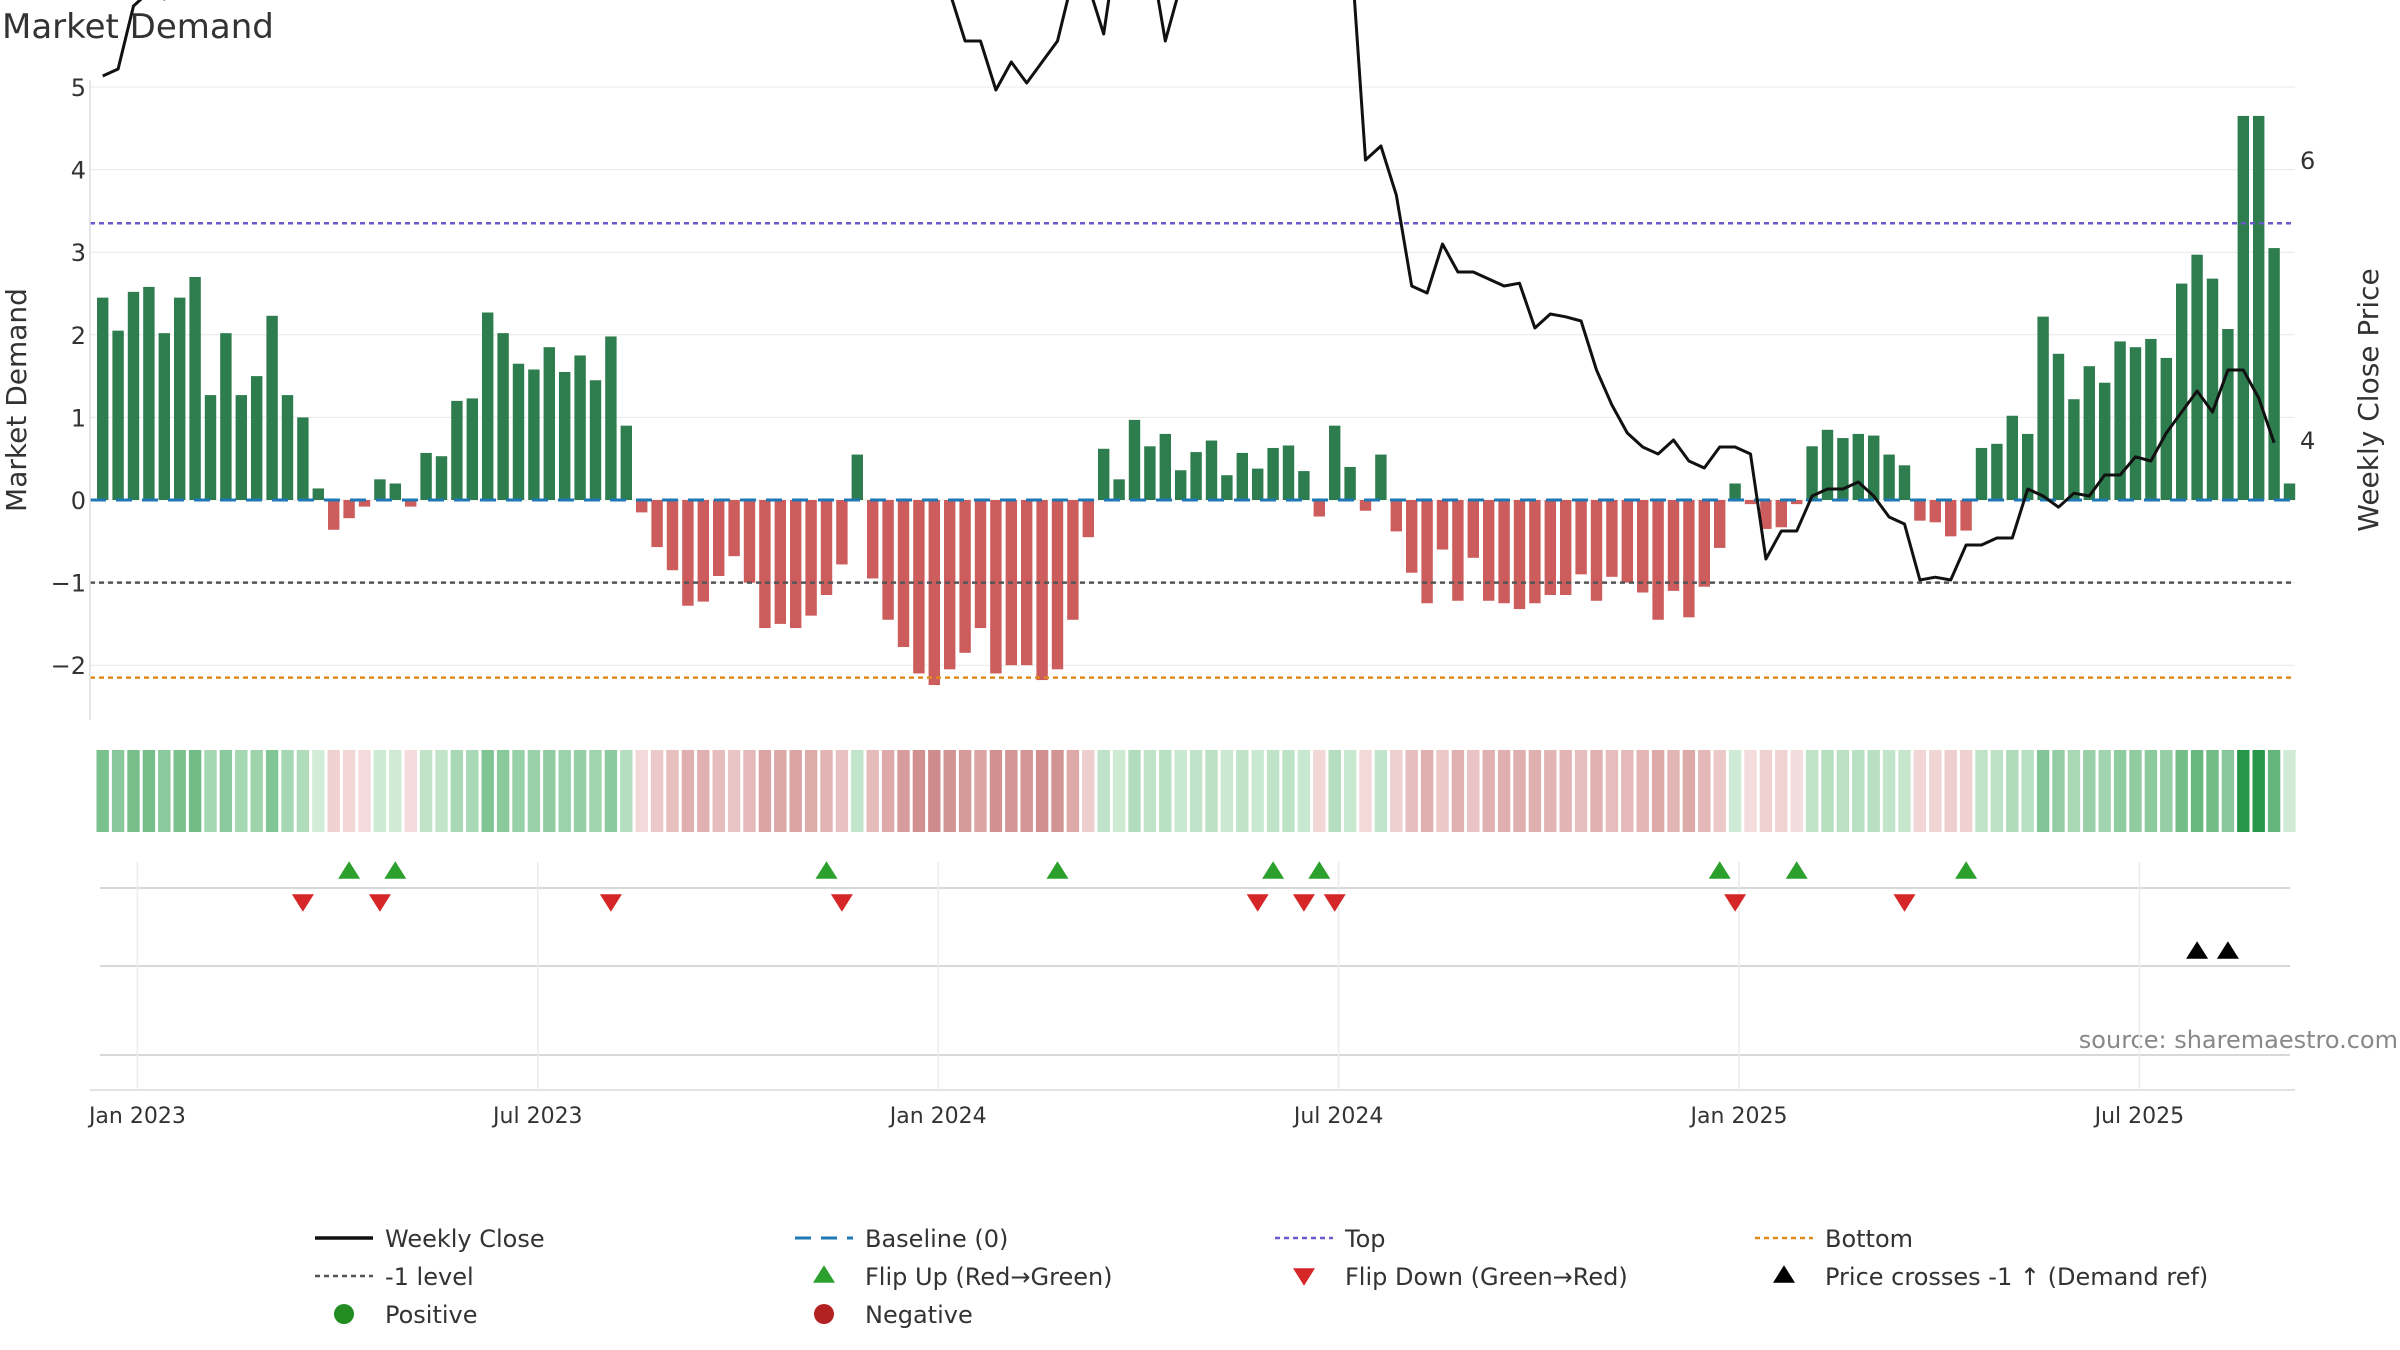  Describe the element at coordinates (989, 1277) in the screenshot. I see `legend-label: Flip Up (Red→Green)` at that location.